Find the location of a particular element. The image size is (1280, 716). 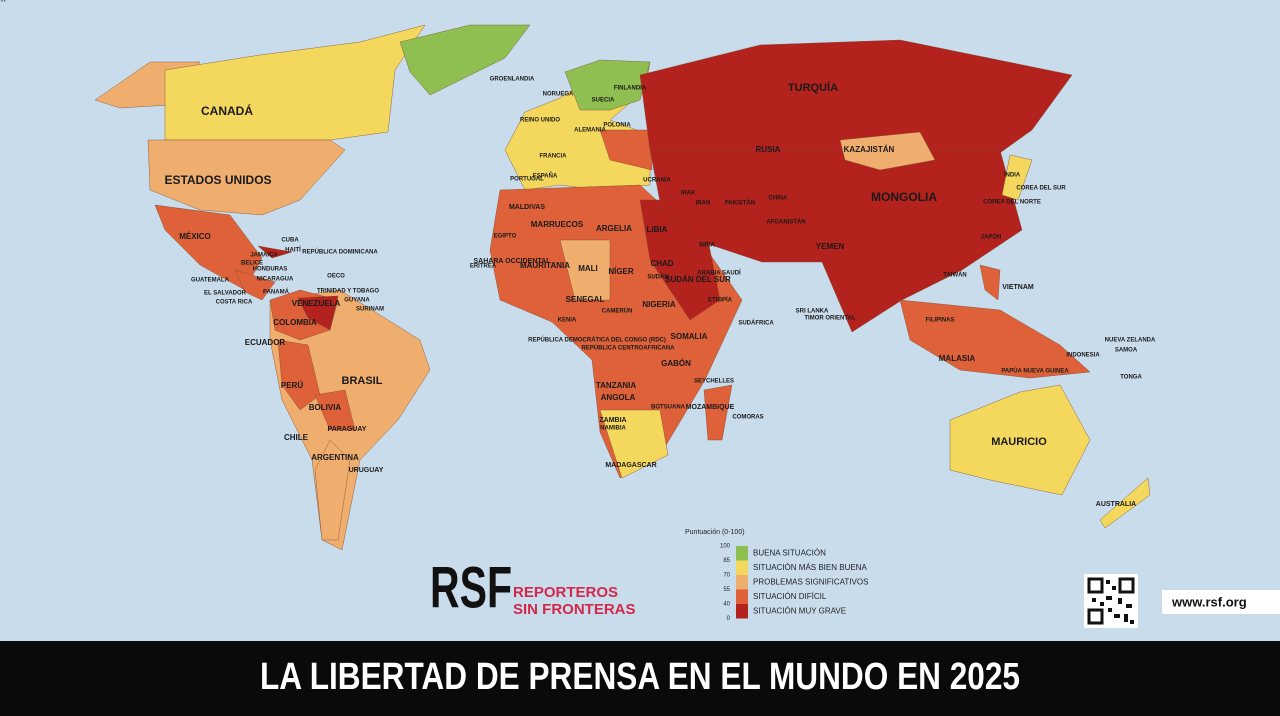

country-label: MAURICIO is located at coordinates (1019, 442).